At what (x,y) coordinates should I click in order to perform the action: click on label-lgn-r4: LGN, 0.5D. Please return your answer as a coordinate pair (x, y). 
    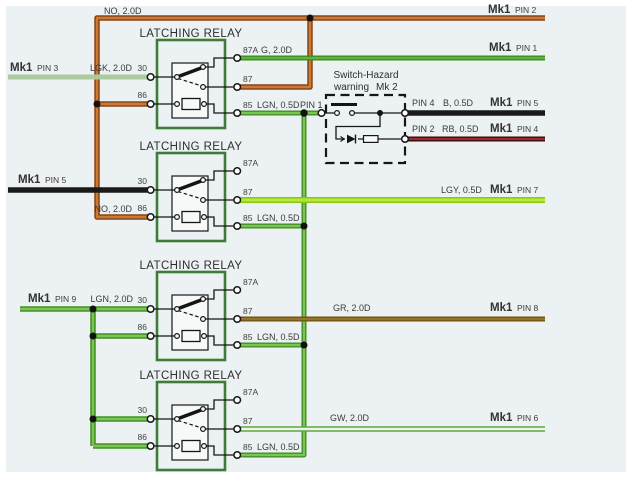
    Looking at the image, I should click on (278, 447).